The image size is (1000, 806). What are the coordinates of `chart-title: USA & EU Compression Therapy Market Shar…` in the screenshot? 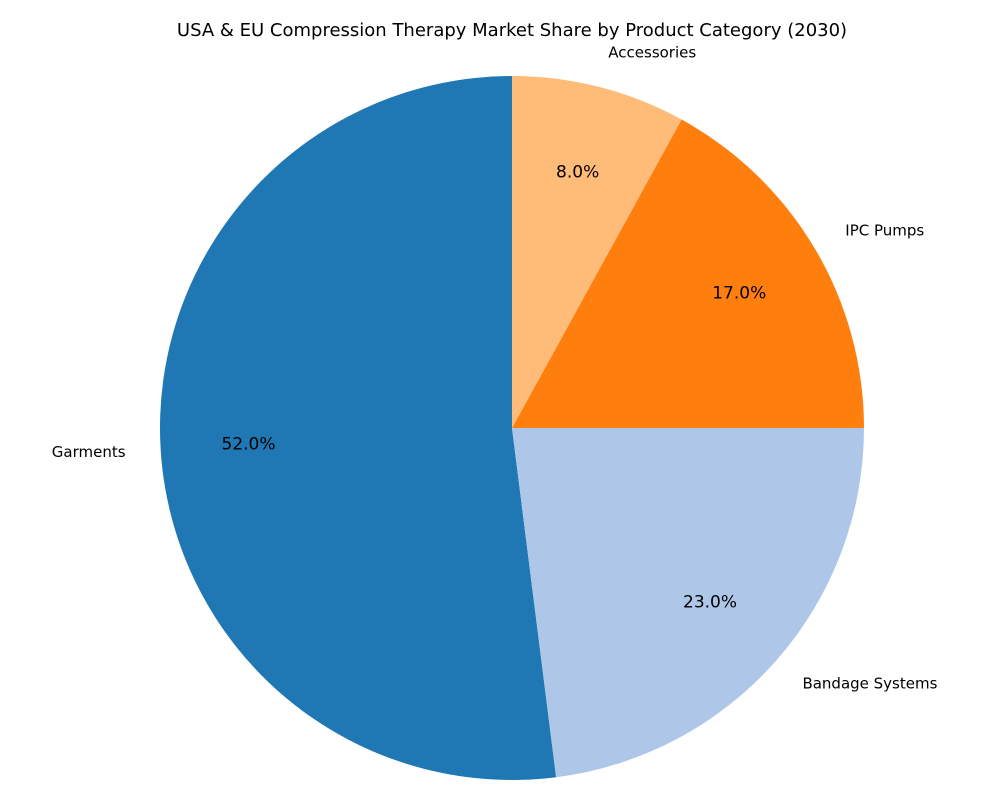 It's located at (512, 30).